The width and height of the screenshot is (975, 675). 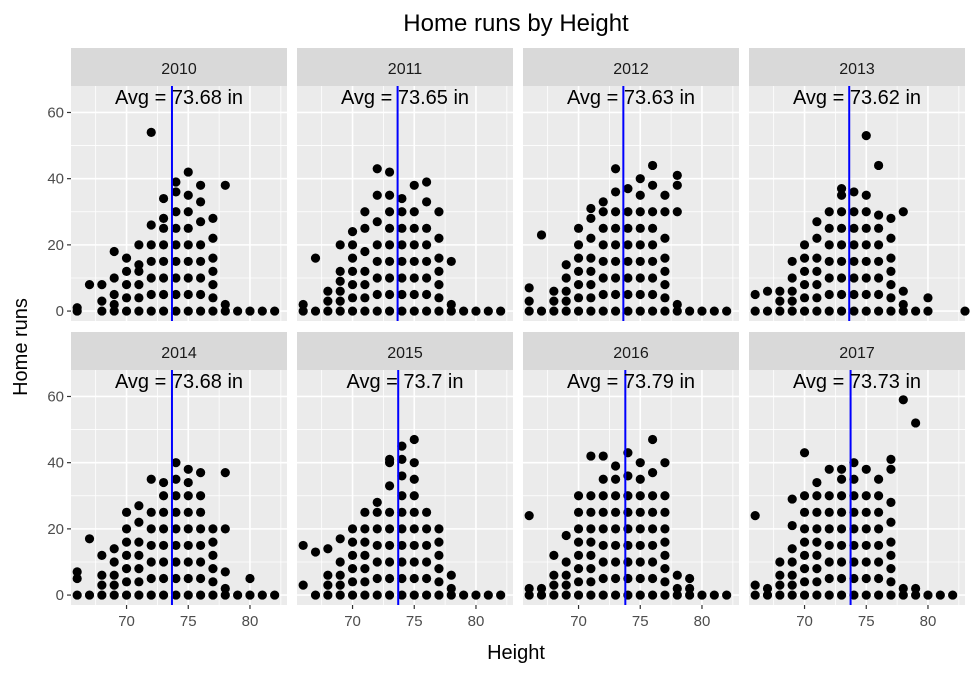 What do you see at coordinates (405, 382) in the screenshot?
I see `average-annotation: Avg = 73.7 in` at bounding box center [405, 382].